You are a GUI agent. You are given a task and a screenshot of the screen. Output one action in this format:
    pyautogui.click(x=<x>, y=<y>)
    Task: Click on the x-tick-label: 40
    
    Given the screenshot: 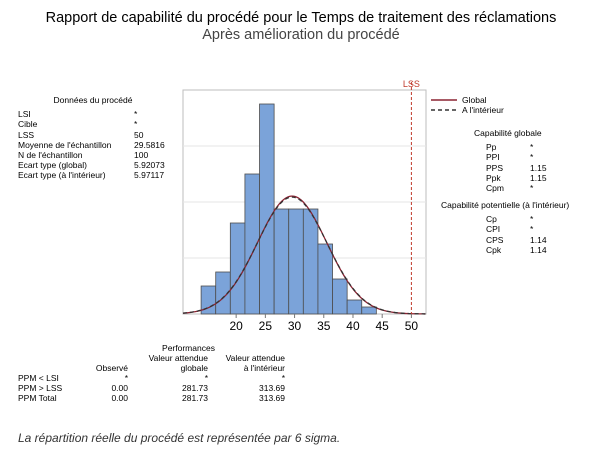 What is the action you would take?
    pyautogui.click(x=353, y=326)
    